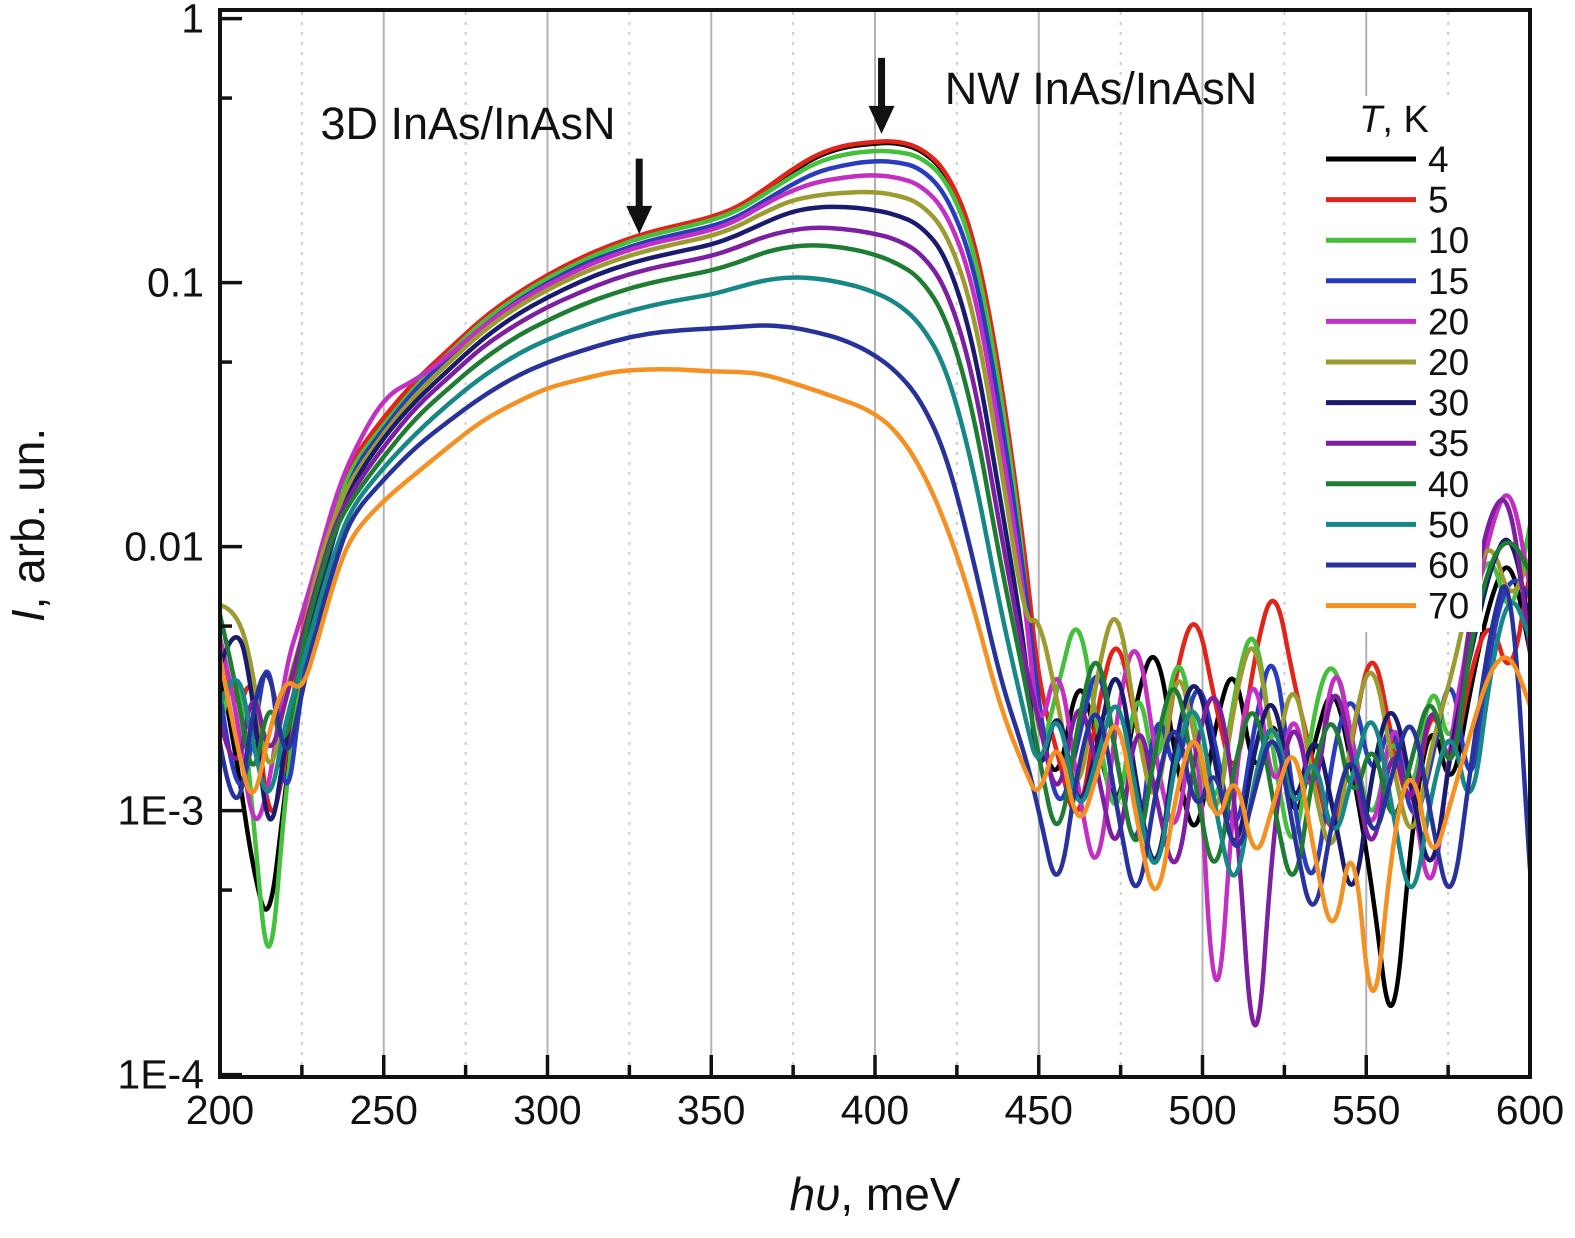  Describe the element at coordinates (547, 1110) in the screenshot. I see `x-tick-label: 300` at that location.